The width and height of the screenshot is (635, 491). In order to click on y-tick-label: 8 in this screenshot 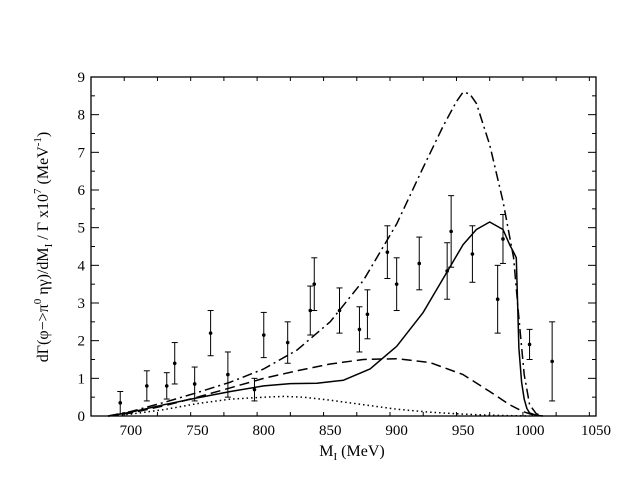, I will do `click(82, 116)`.